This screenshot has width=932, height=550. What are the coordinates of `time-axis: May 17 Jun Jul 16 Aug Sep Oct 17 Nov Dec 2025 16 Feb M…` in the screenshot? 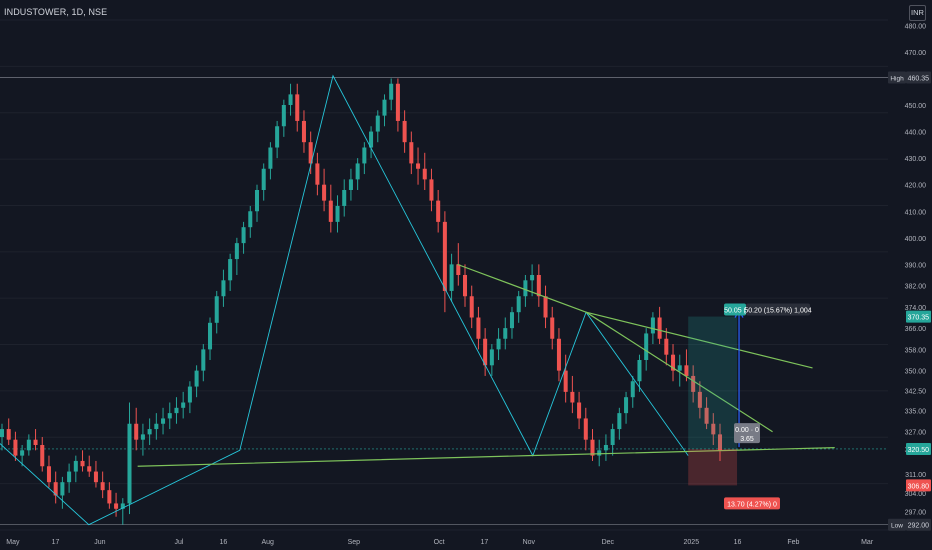 It's located at (440, 542).